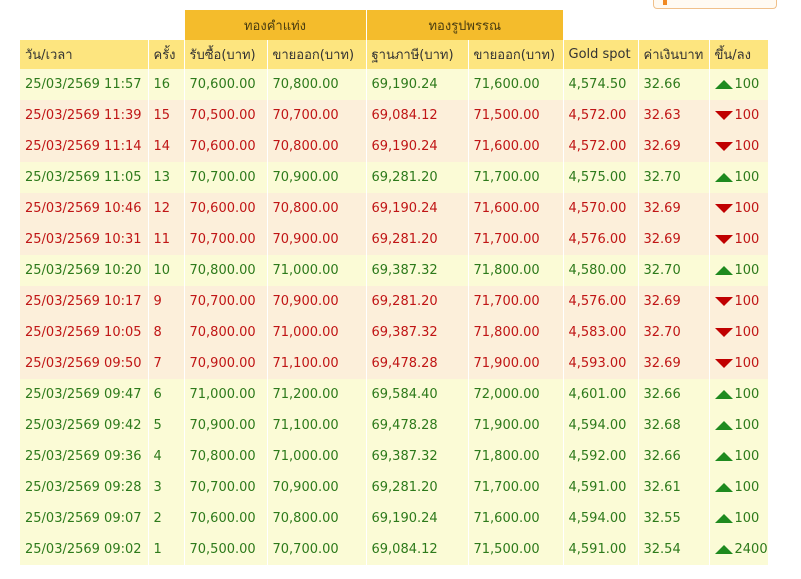 Image resolution: width=801 pixels, height=579 pixels. What do you see at coordinates (673, 177) in the screenshot?
I see `cell-thb-rate: 32.70` at bounding box center [673, 177].